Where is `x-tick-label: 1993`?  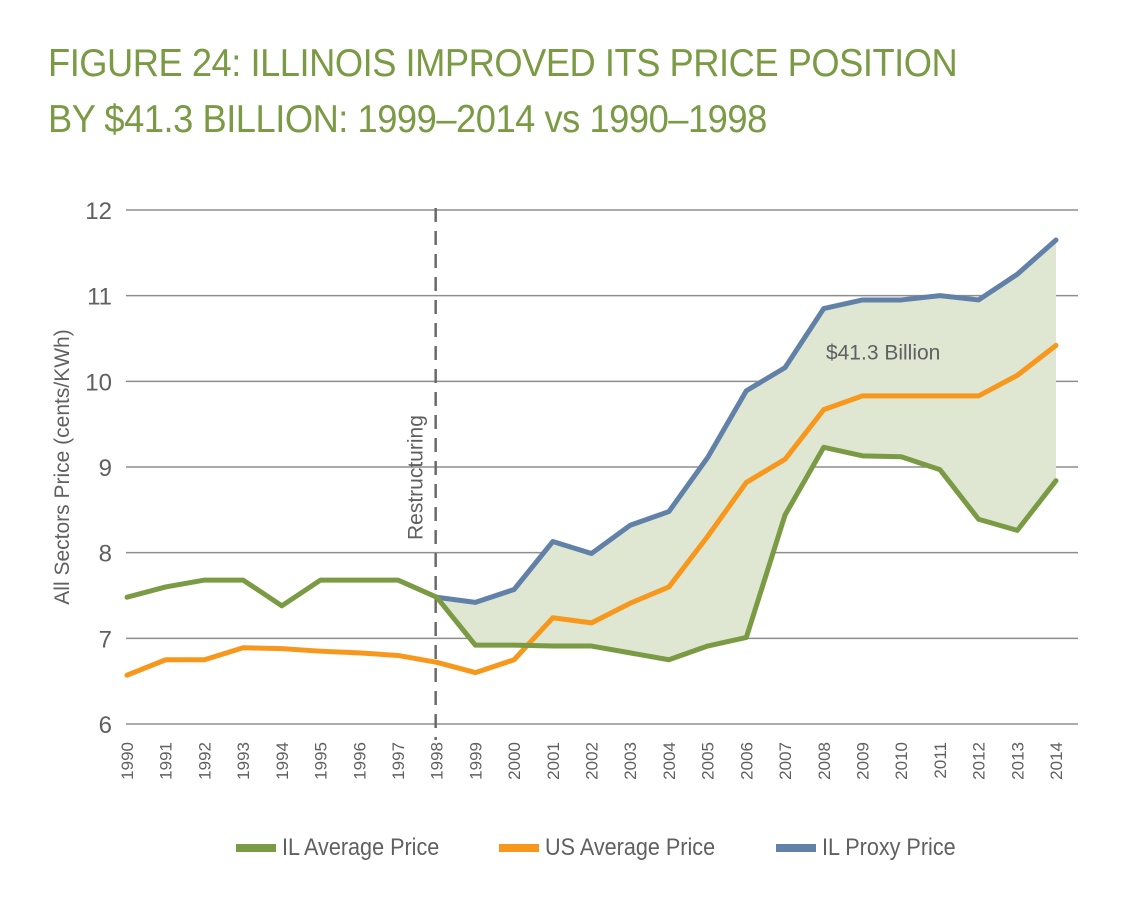
x-tick-label: 1993 is located at coordinates (243, 761).